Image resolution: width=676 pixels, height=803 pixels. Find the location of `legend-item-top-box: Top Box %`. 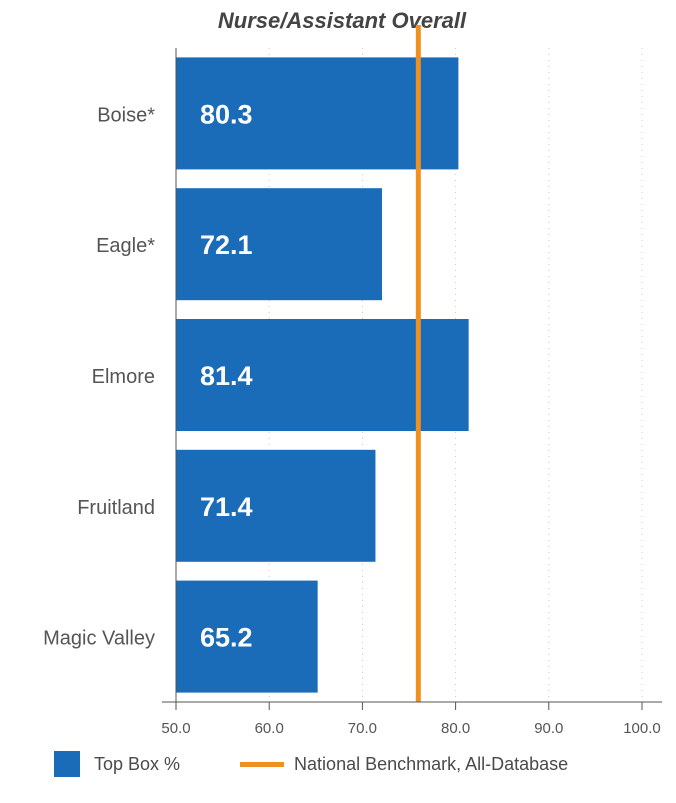

legend-item-top-box: Top Box % is located at coordinates (117, 764).